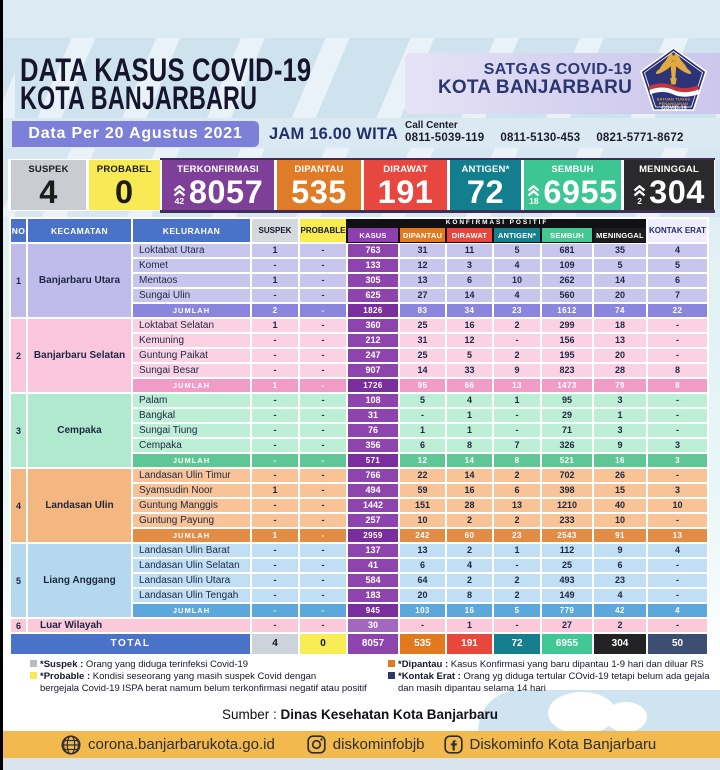 The height and width of the screenshot is (770, 720). Describe the element at coordinates (673, 104) in the screenshot. I see `svg-text: PENANGANAN` at that location.